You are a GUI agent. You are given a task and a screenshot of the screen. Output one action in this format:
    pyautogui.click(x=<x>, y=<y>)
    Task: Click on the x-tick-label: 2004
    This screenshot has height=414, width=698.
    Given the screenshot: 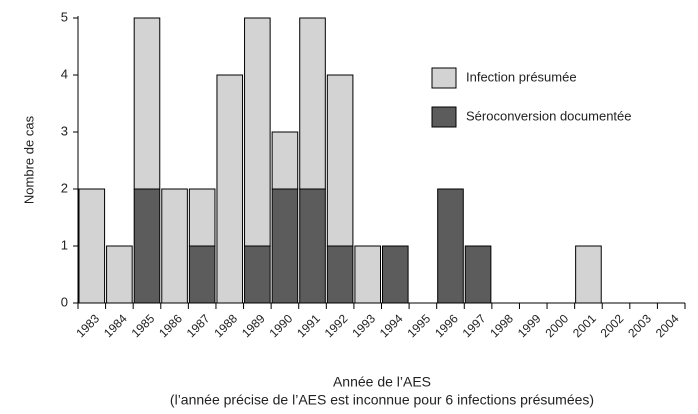 What is the action you would take?
    pyautogui.click(x=667, y=325)
    